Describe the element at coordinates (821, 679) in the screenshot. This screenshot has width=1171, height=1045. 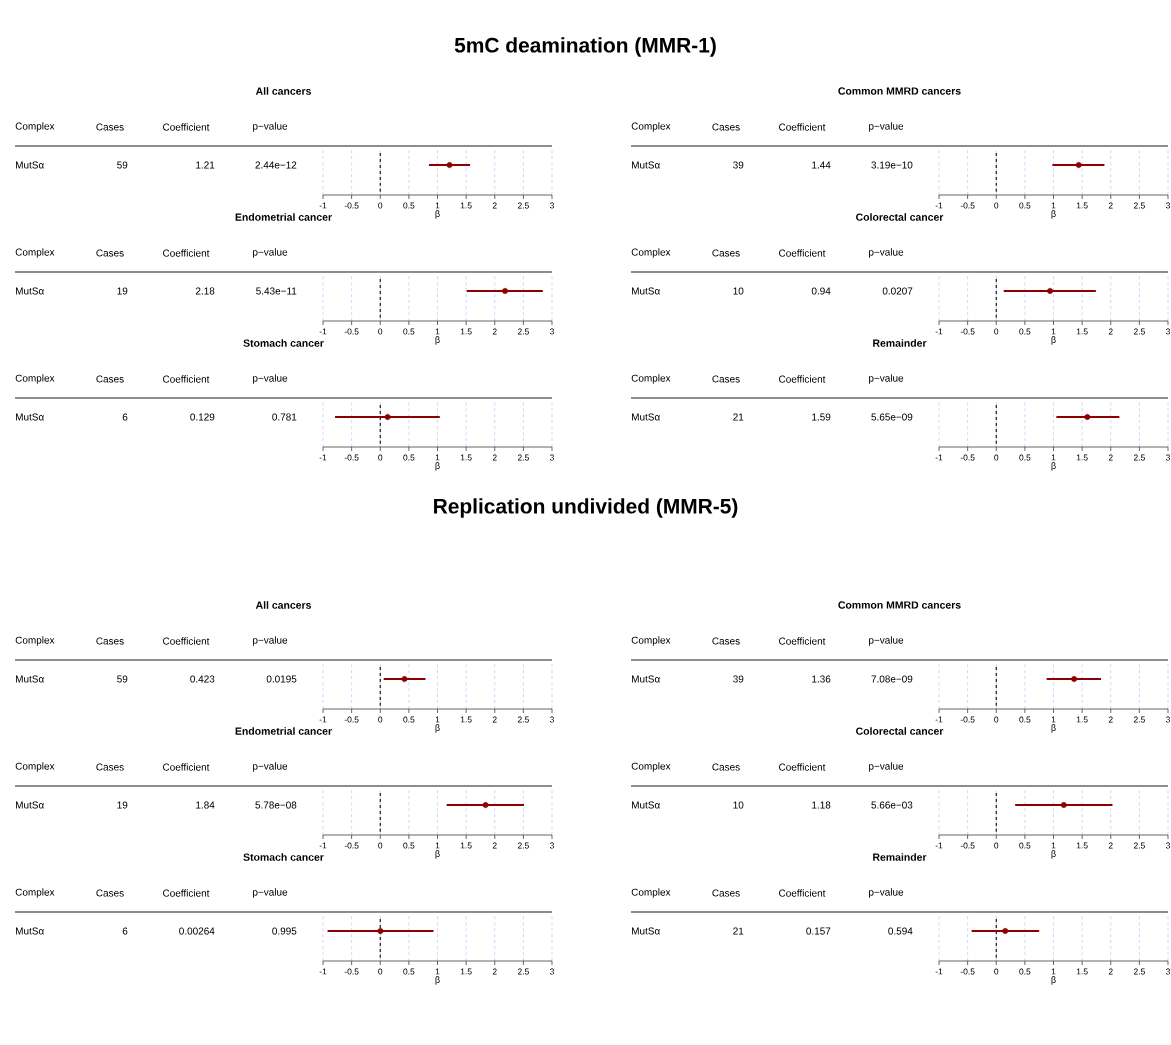
I see `text: 1.36` at that location.